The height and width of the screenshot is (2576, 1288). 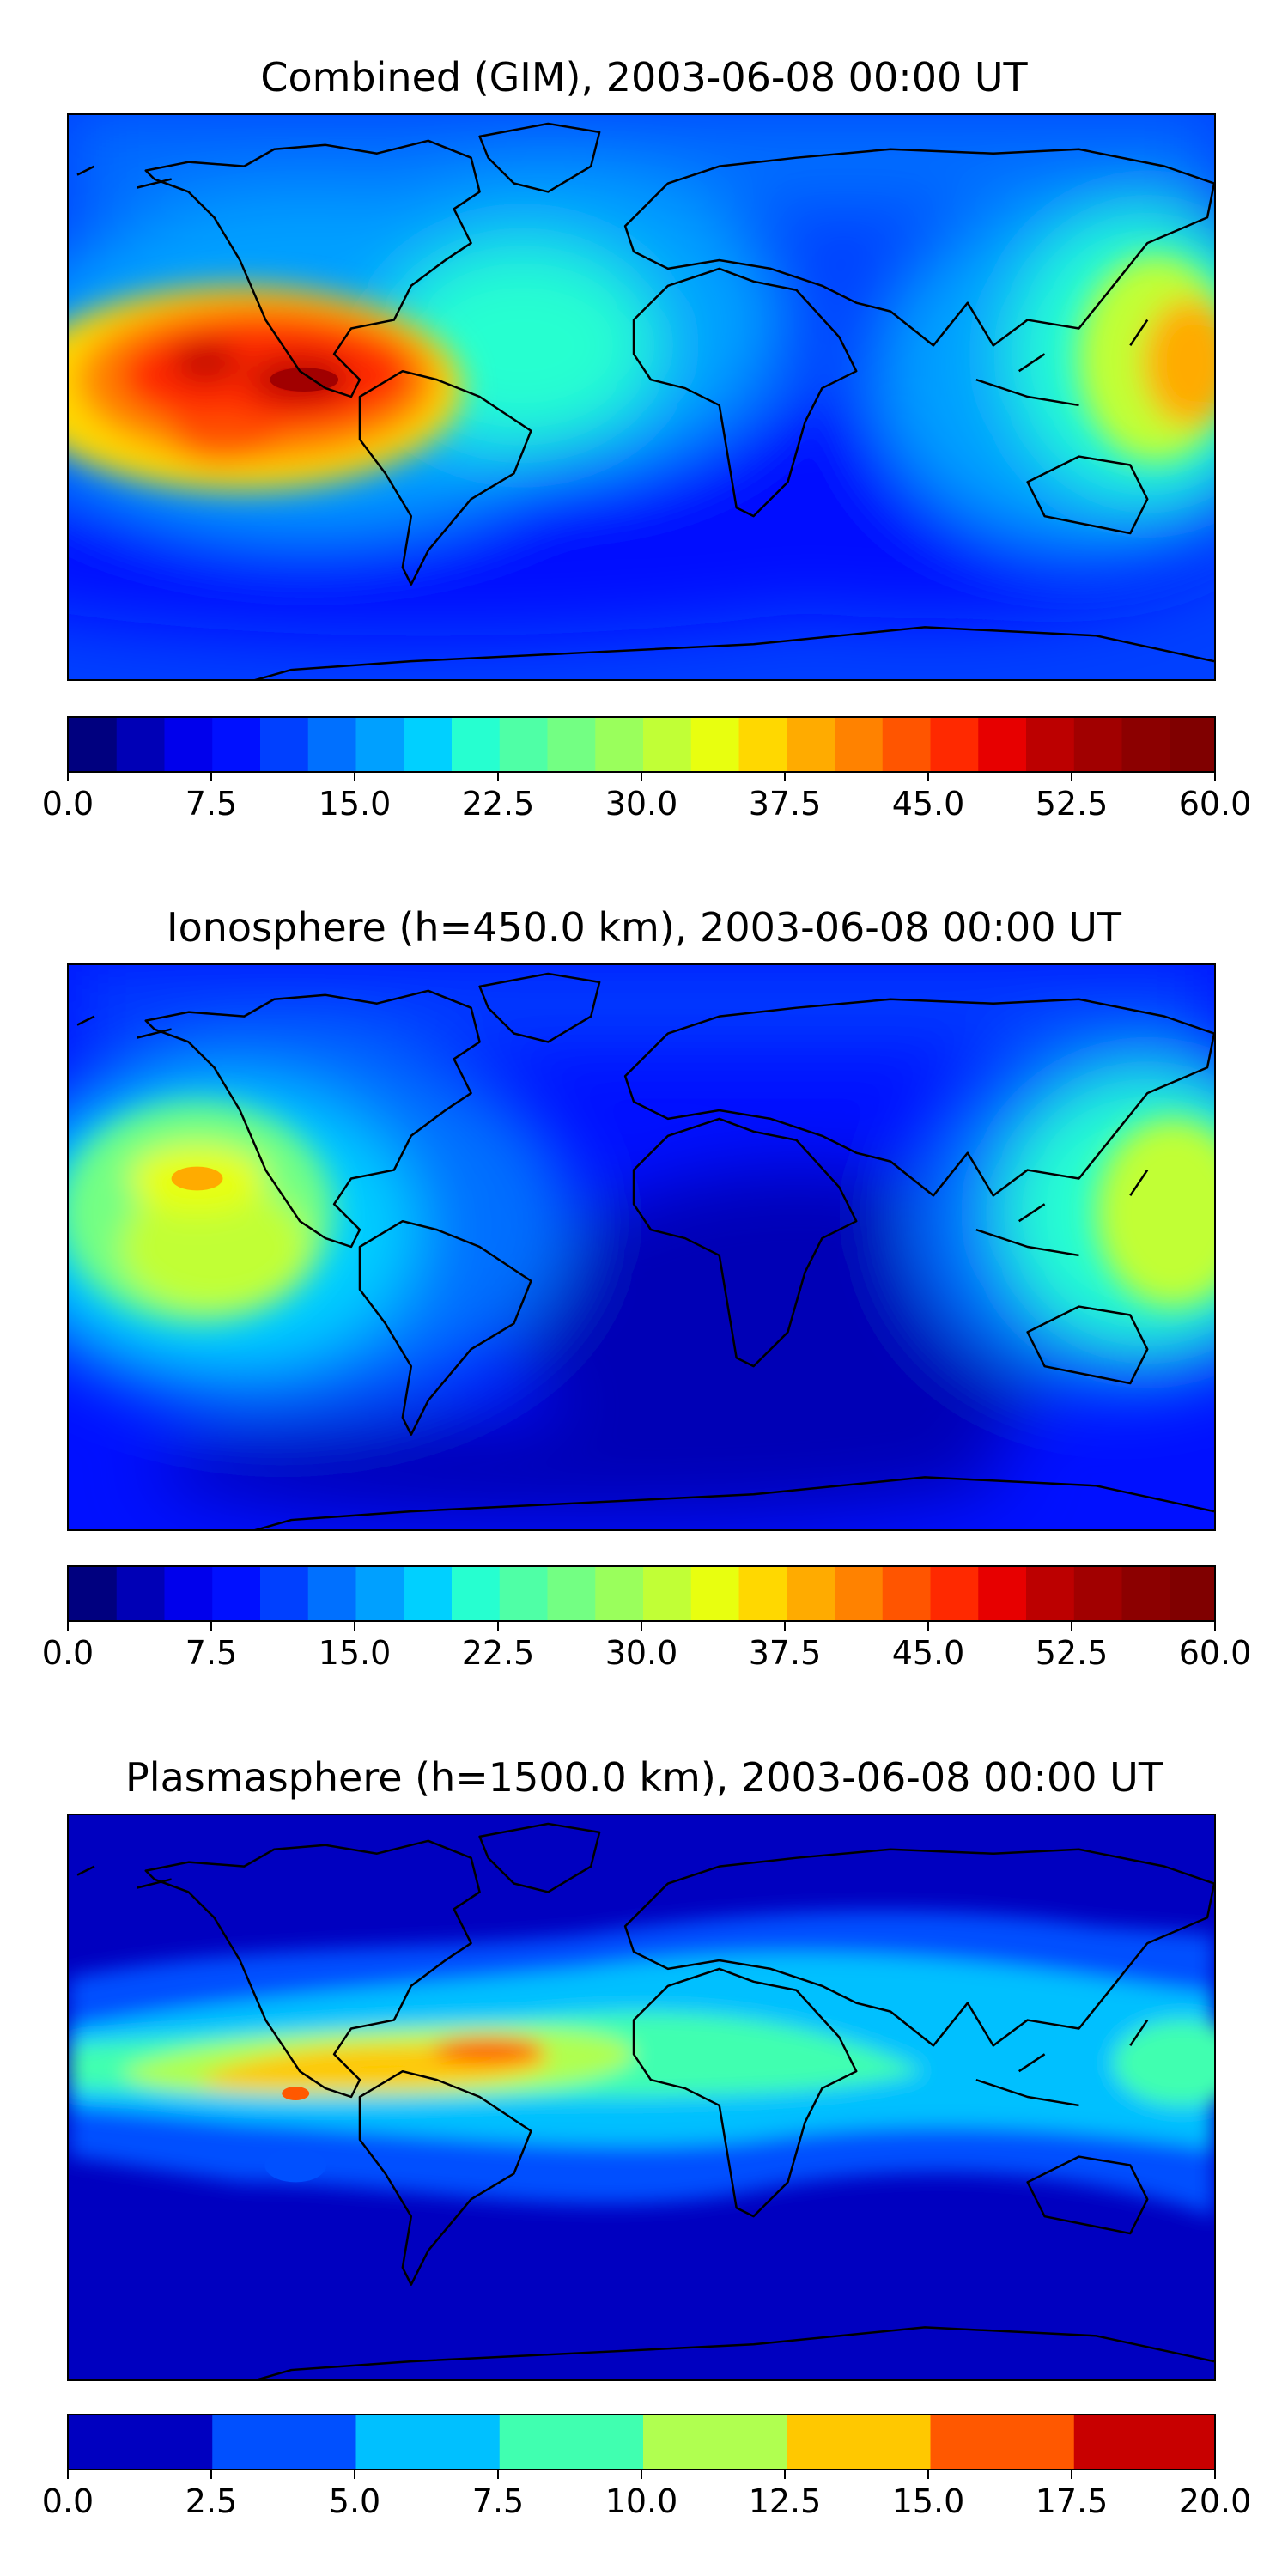 What do you see at coordinates (641, 2501) in the screenshot?
I see `tick-label: 10.0` at bounding box center [641, 2501].